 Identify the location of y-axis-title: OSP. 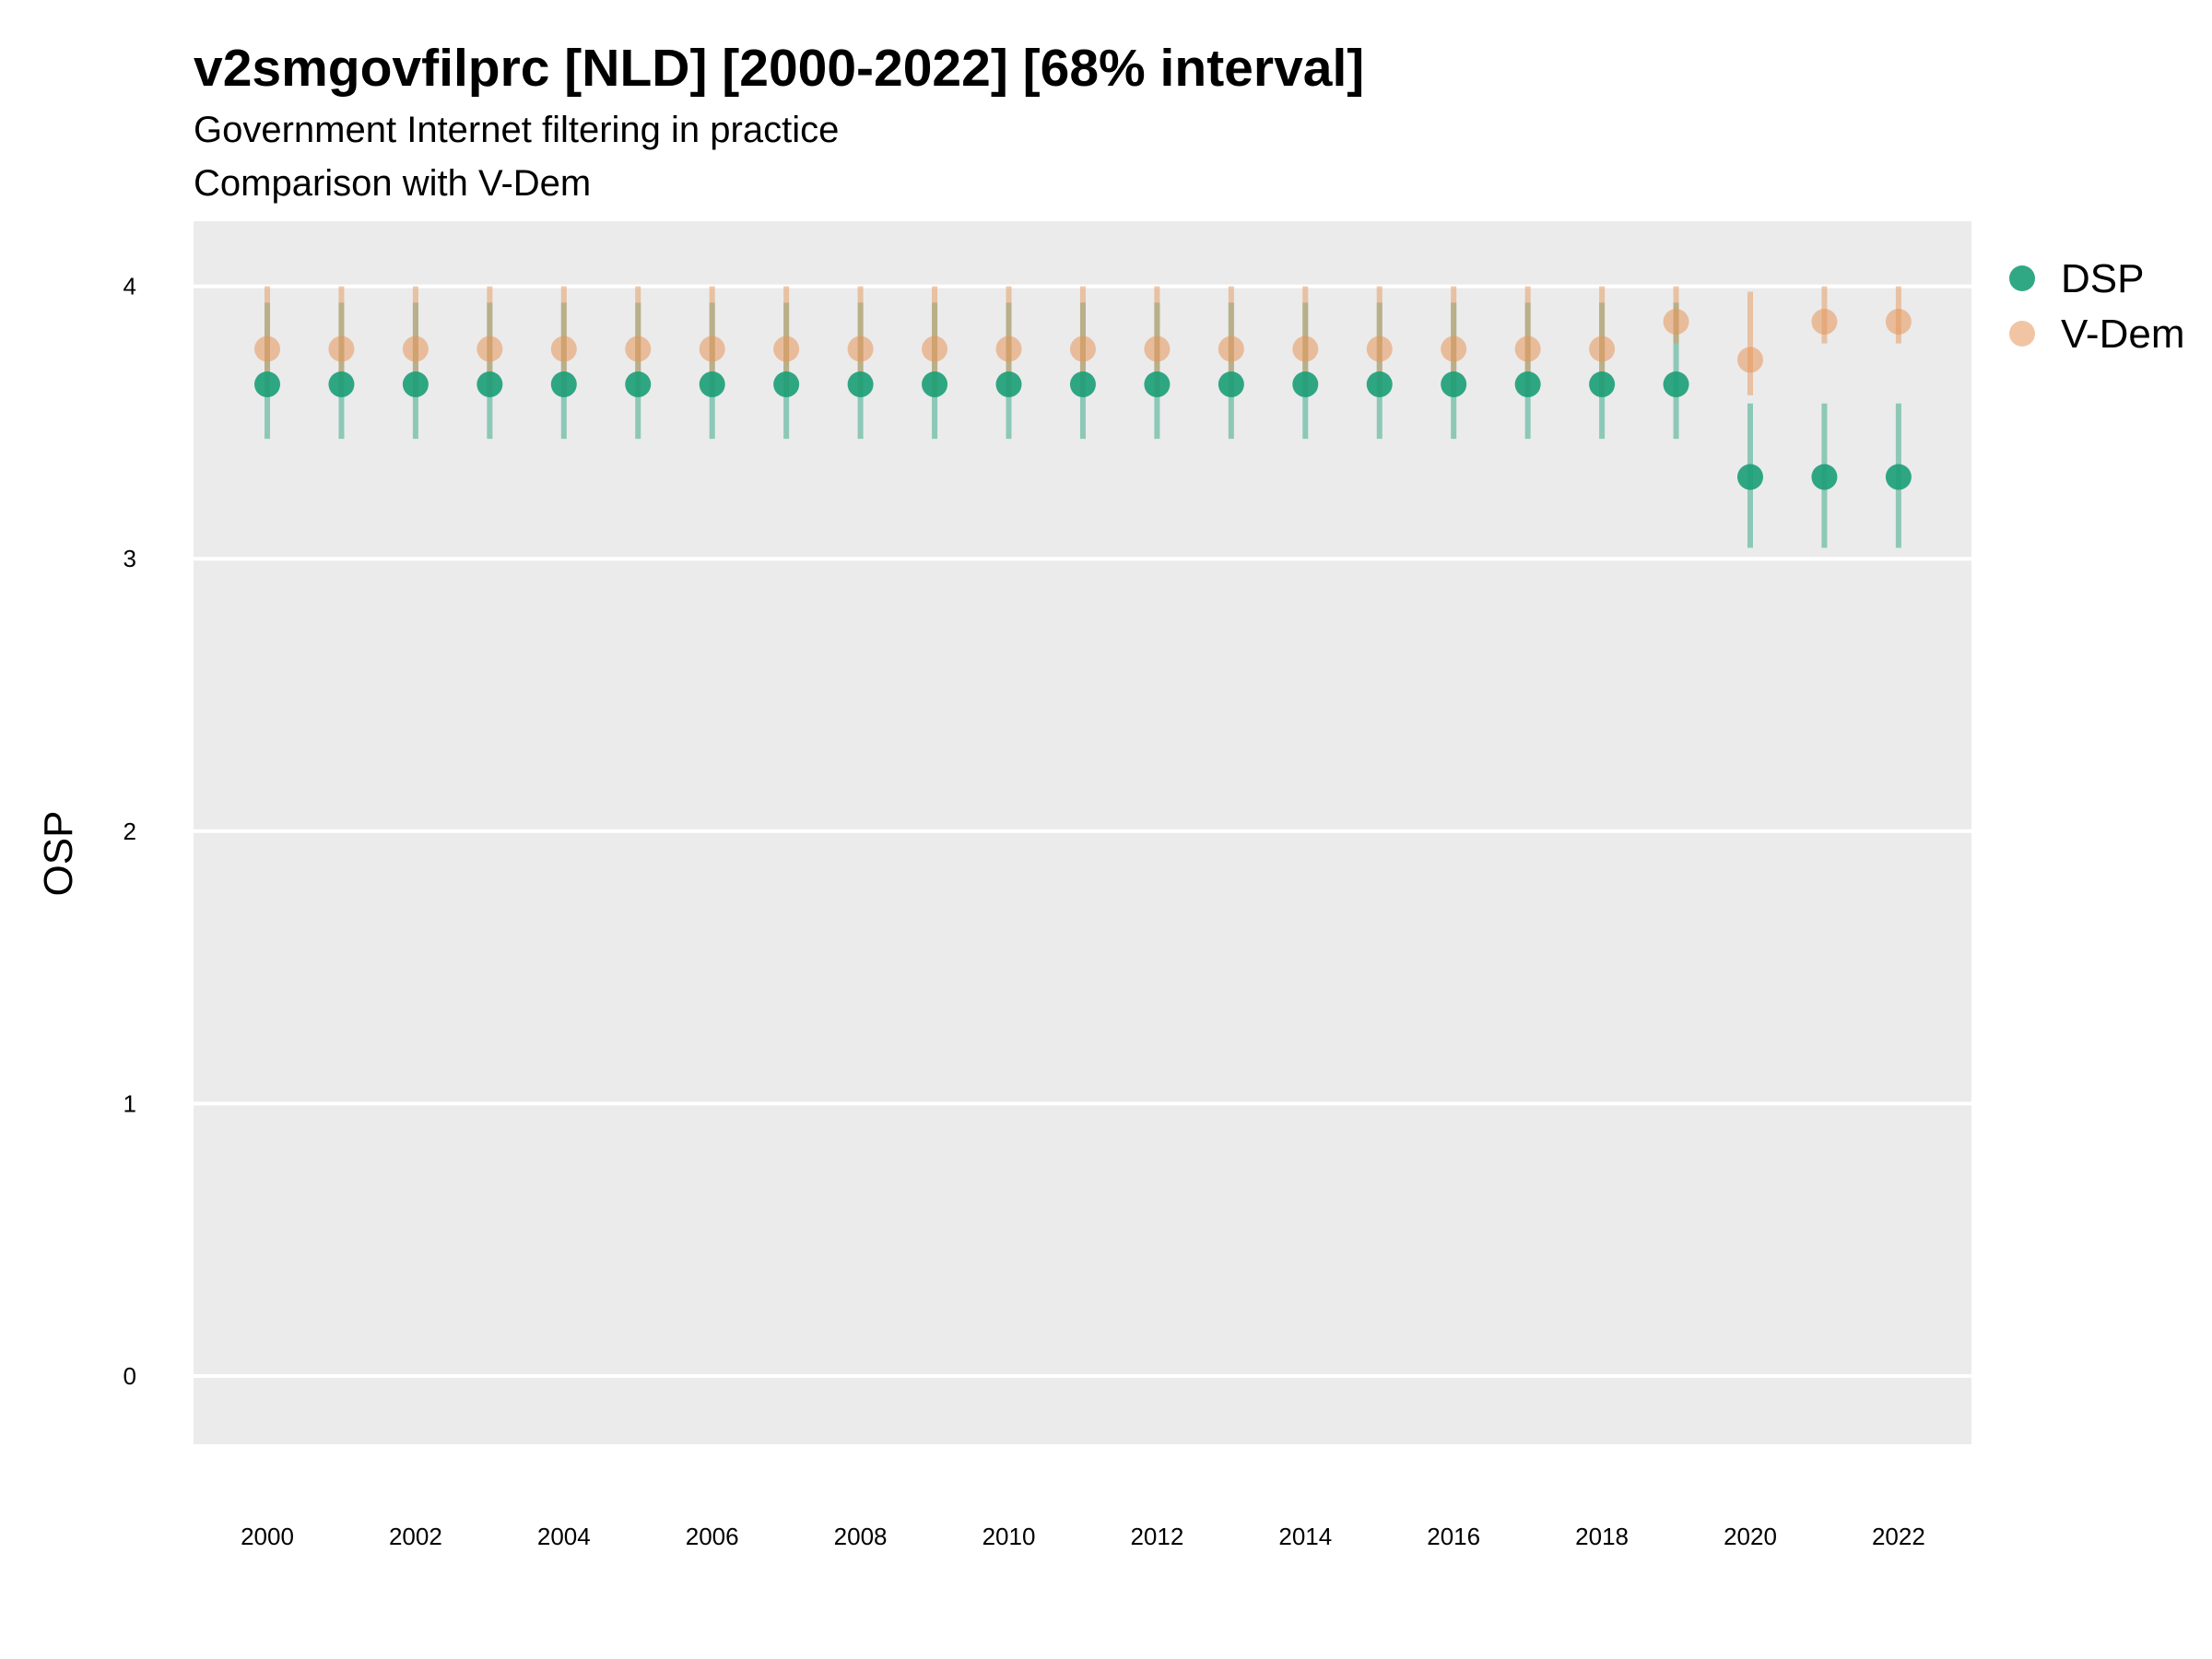
(58, 854).